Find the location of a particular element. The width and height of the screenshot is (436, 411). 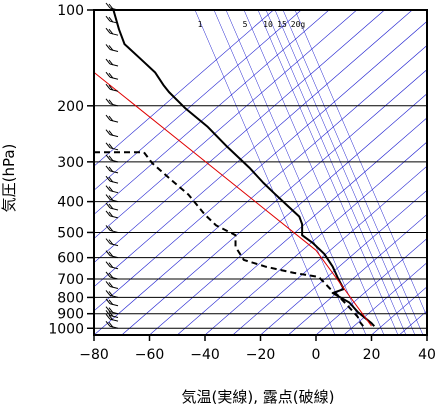

wind-barbs is located at coordinates (112, 165).